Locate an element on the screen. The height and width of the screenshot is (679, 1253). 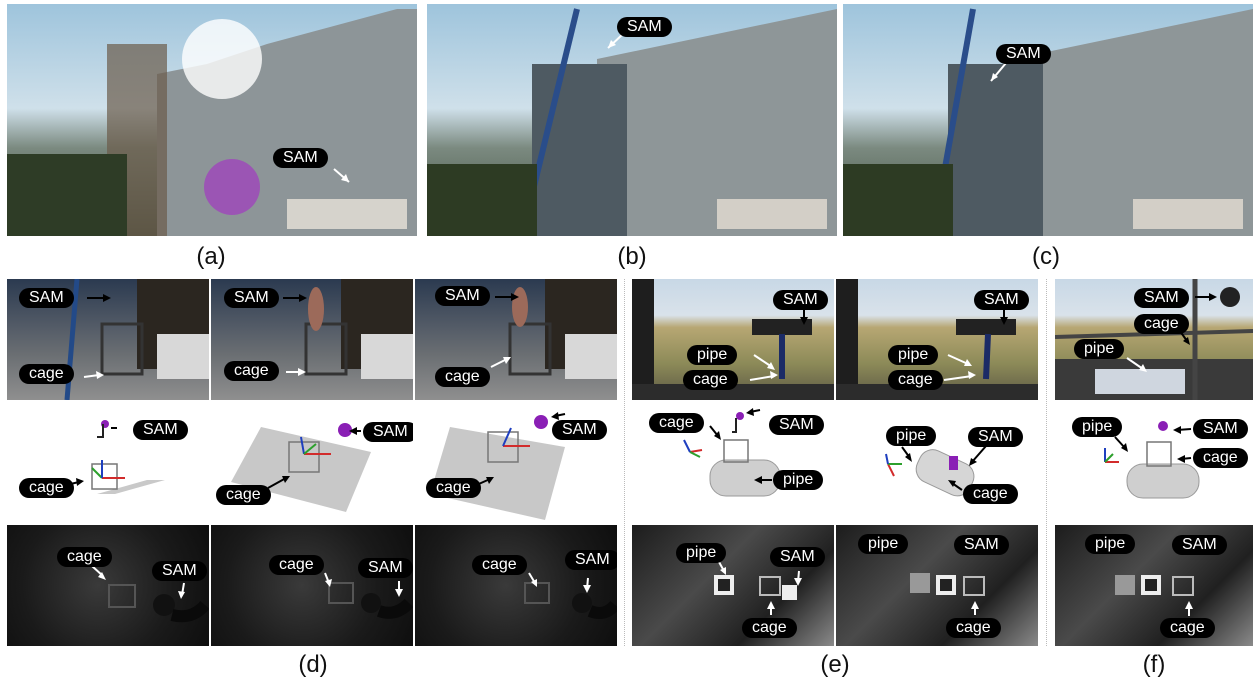
photo-d2-scene is located at coordinates (358, 329).